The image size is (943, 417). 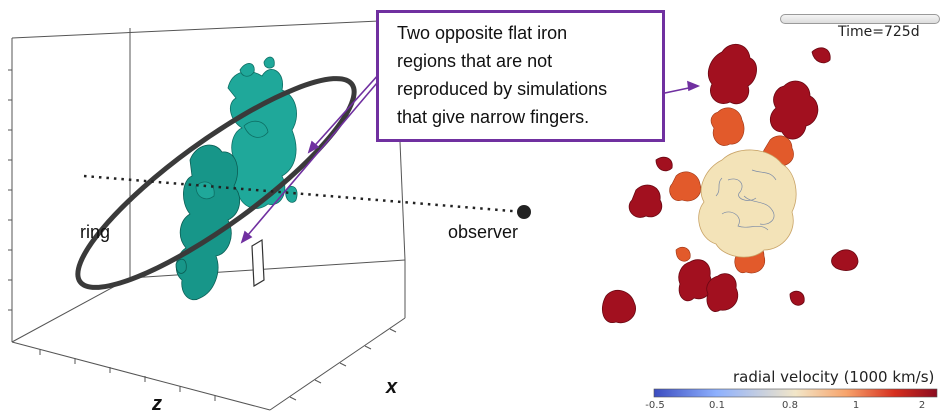 What do you see at coordinates (157, 404) in the screenshot?
I see `z-axis-label: z` at bounding box center [157, 404].